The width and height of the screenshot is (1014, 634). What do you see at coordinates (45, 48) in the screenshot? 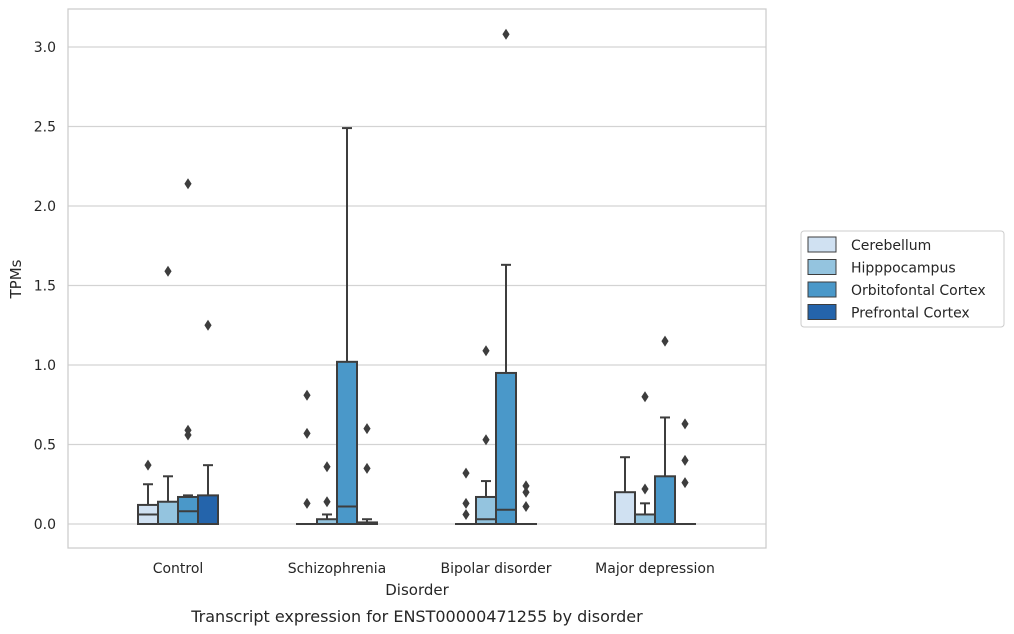
I see `y-tick-label: 3.0` at bounding box center [45, 48].